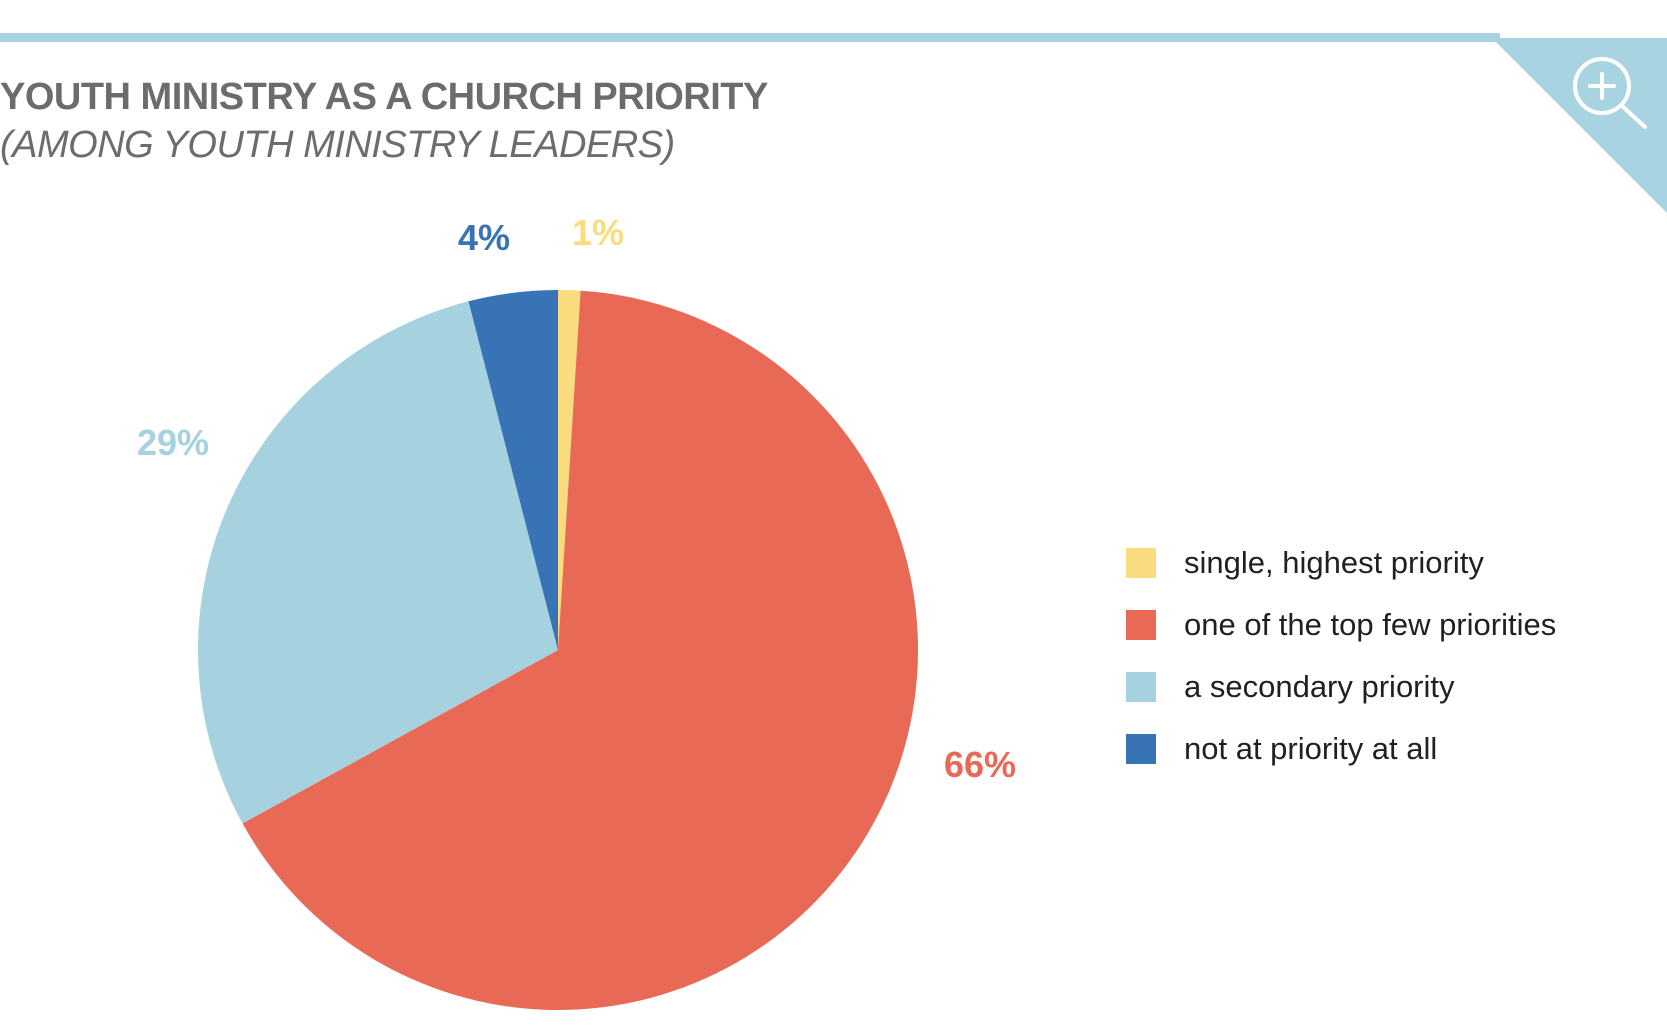 This screenshot has height=1036, width=1667. Describe the element at coordinates (980, 764) in the screenshot. I see `slice-value-label-top-few: 66%` at that location.